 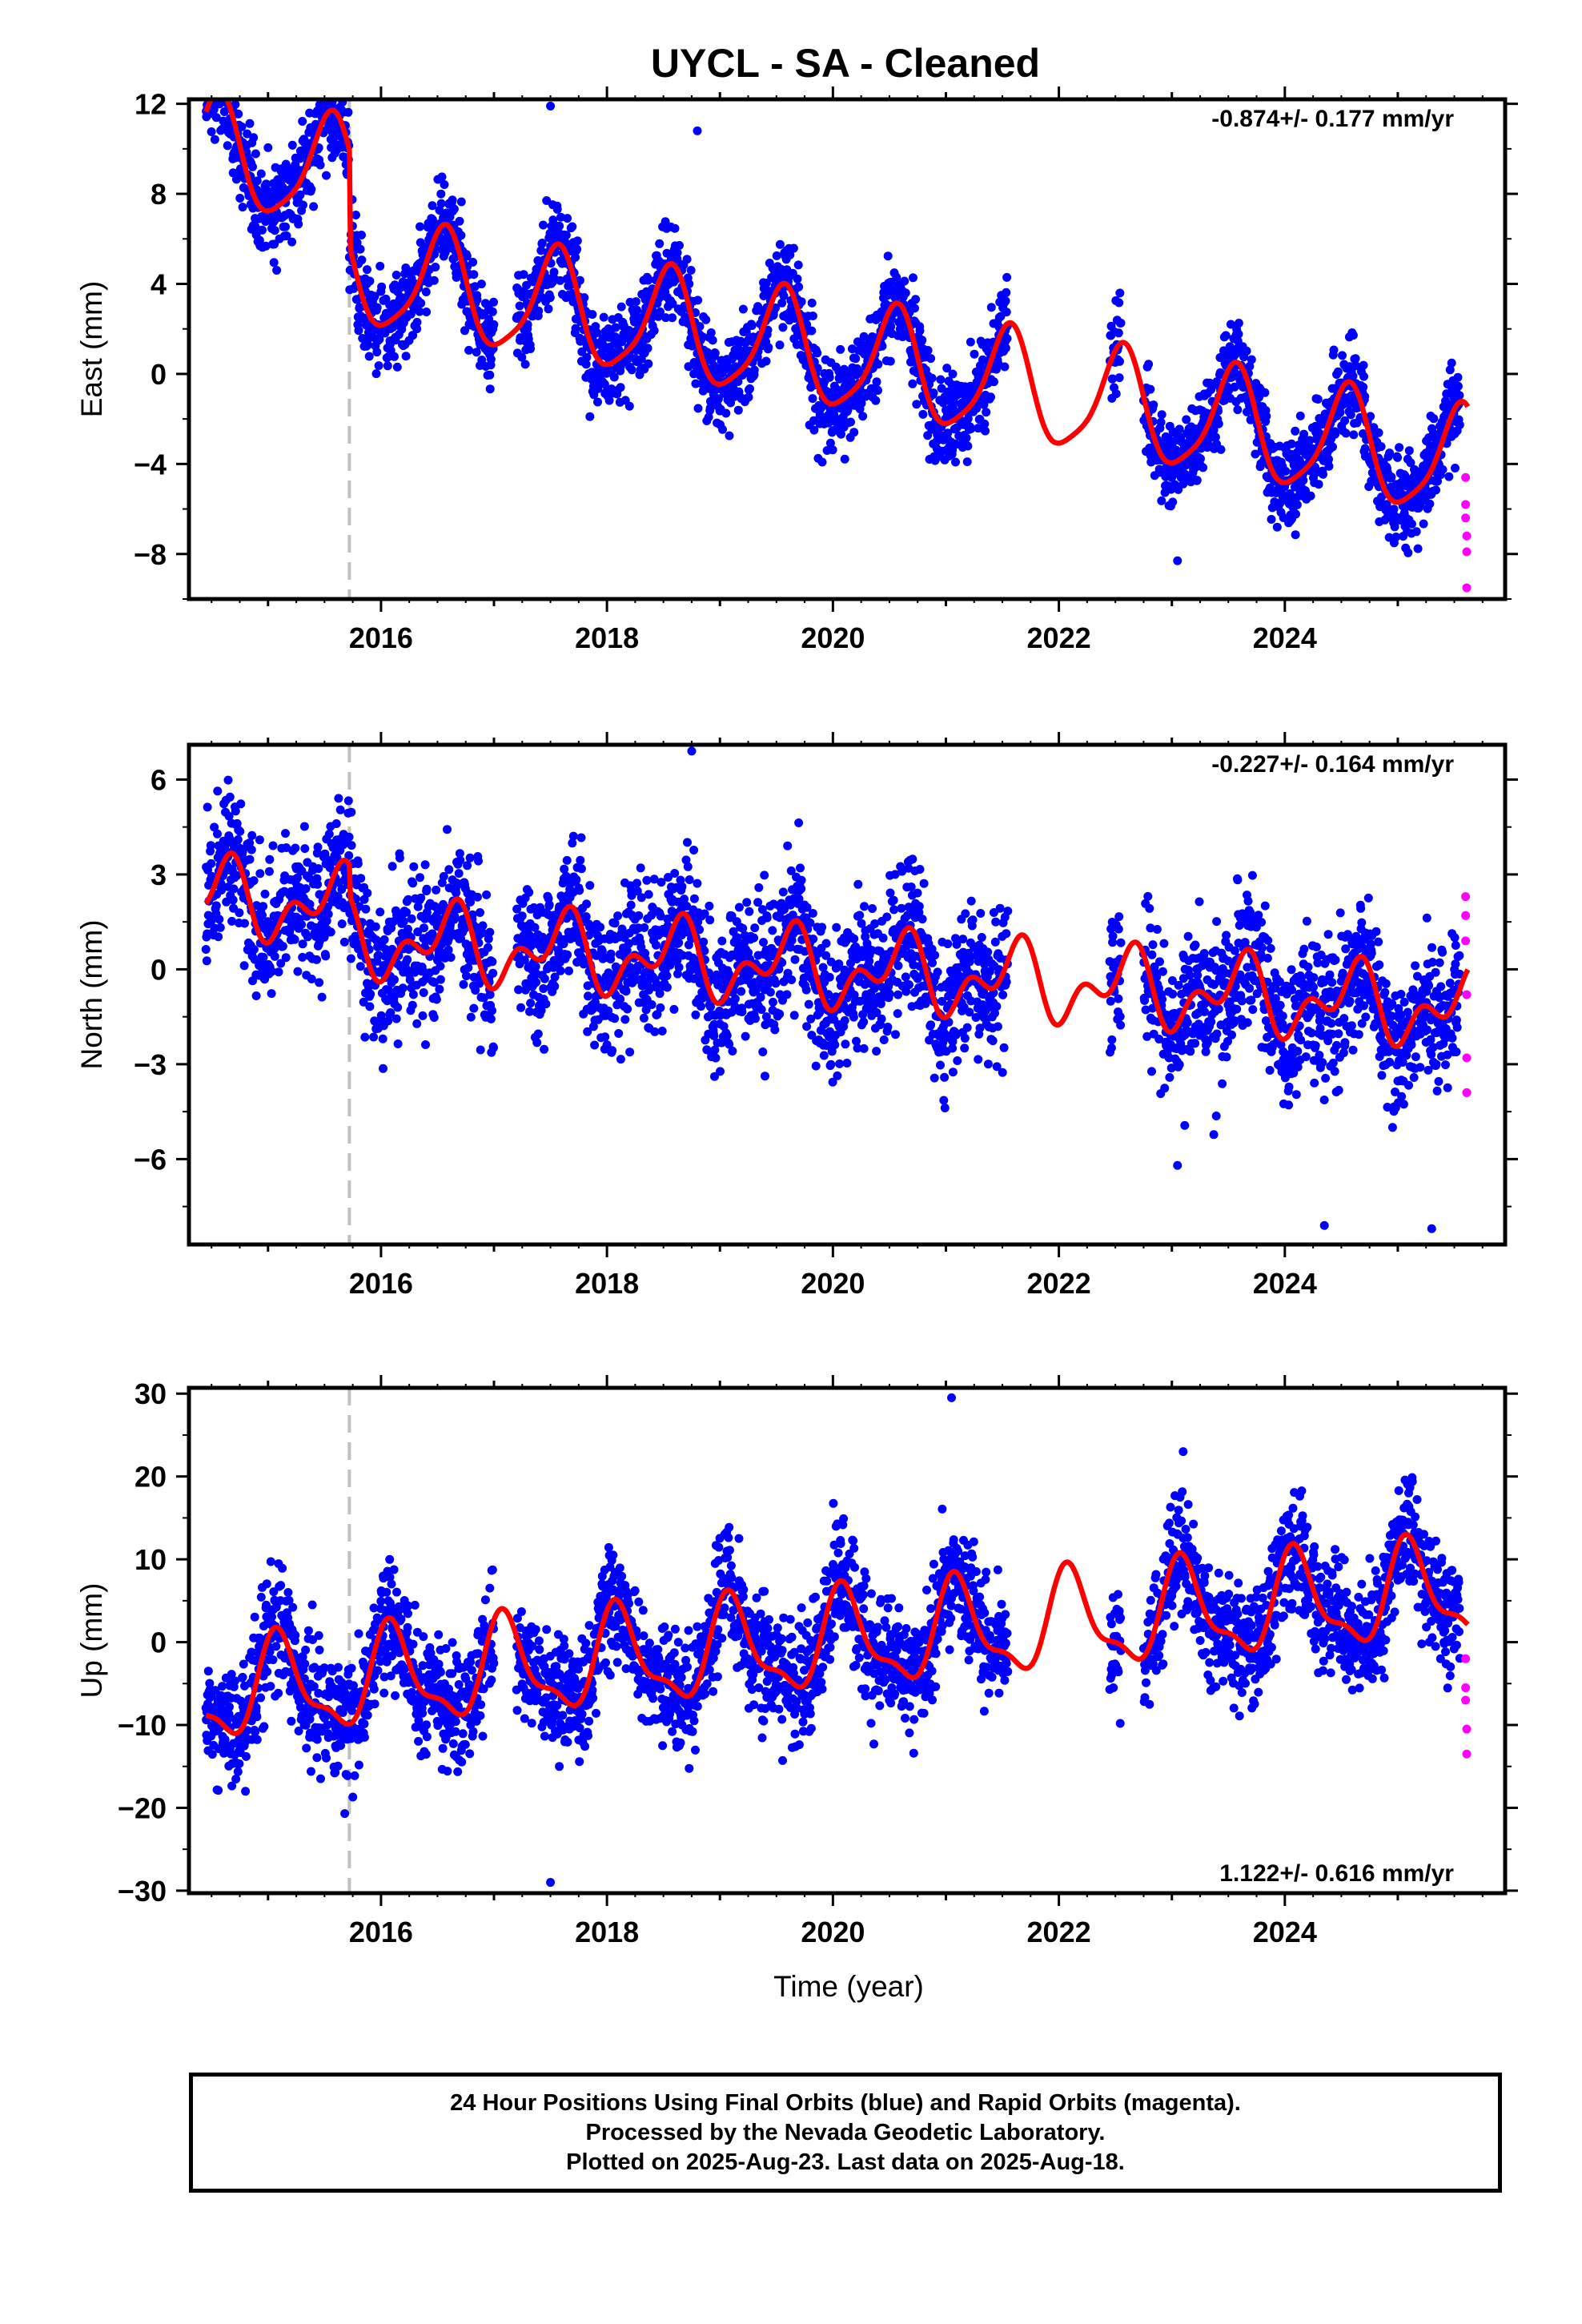 I want to click on y-tick-label: 0, so click(x=159, y=374).